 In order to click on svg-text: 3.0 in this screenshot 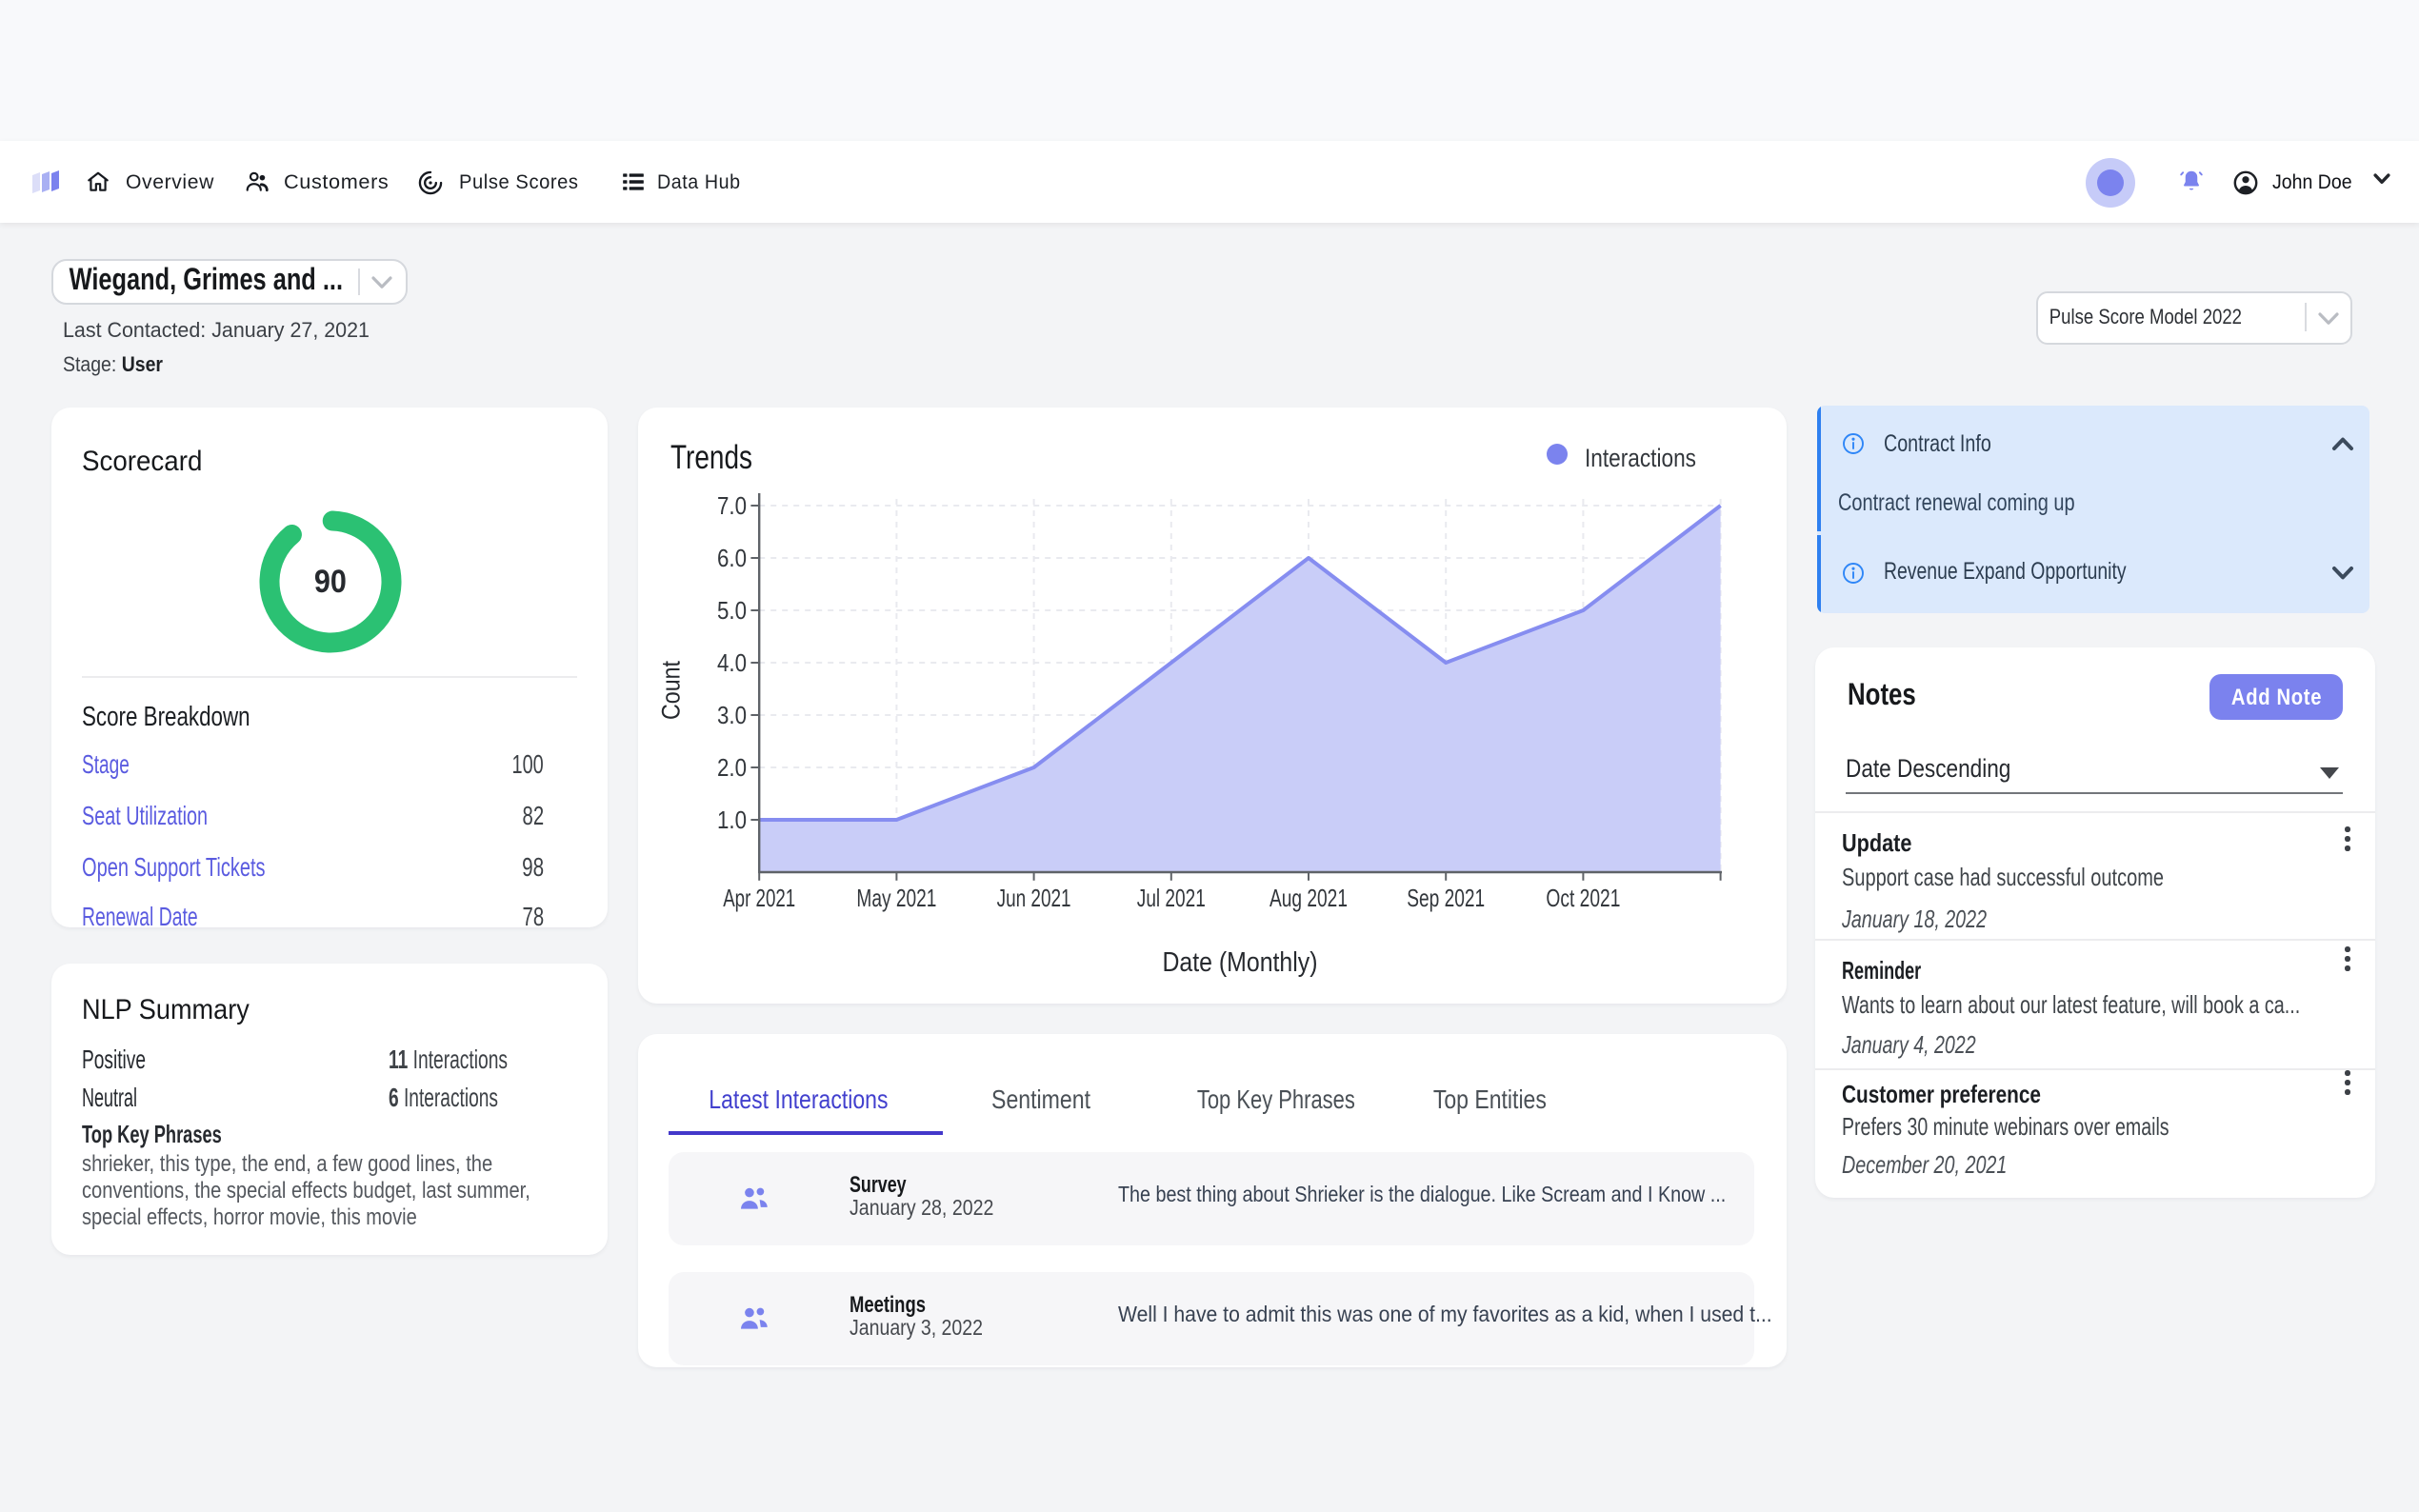, I will do `click(732, 715)`.